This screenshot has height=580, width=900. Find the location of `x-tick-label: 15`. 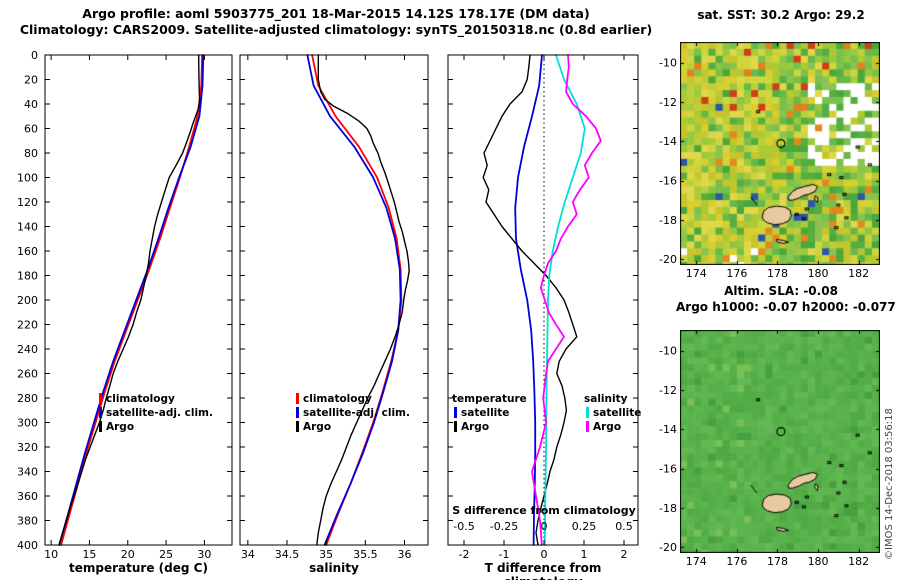

x-tick-label: 15 is located at coordinates (89, 554).